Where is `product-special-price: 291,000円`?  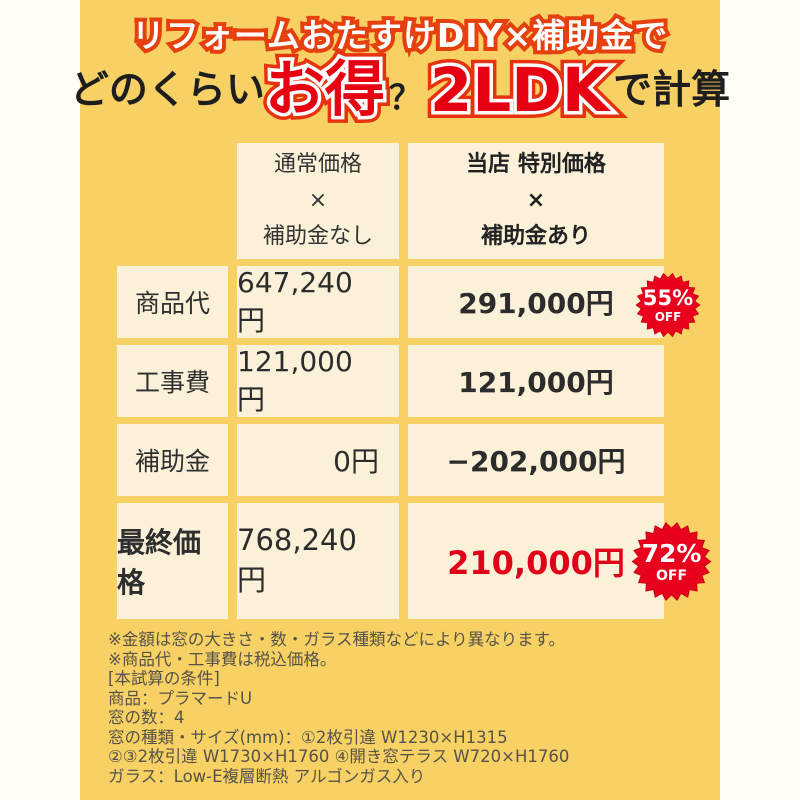
product-special-price: 291,000円 is located at coordinates (536, 302).